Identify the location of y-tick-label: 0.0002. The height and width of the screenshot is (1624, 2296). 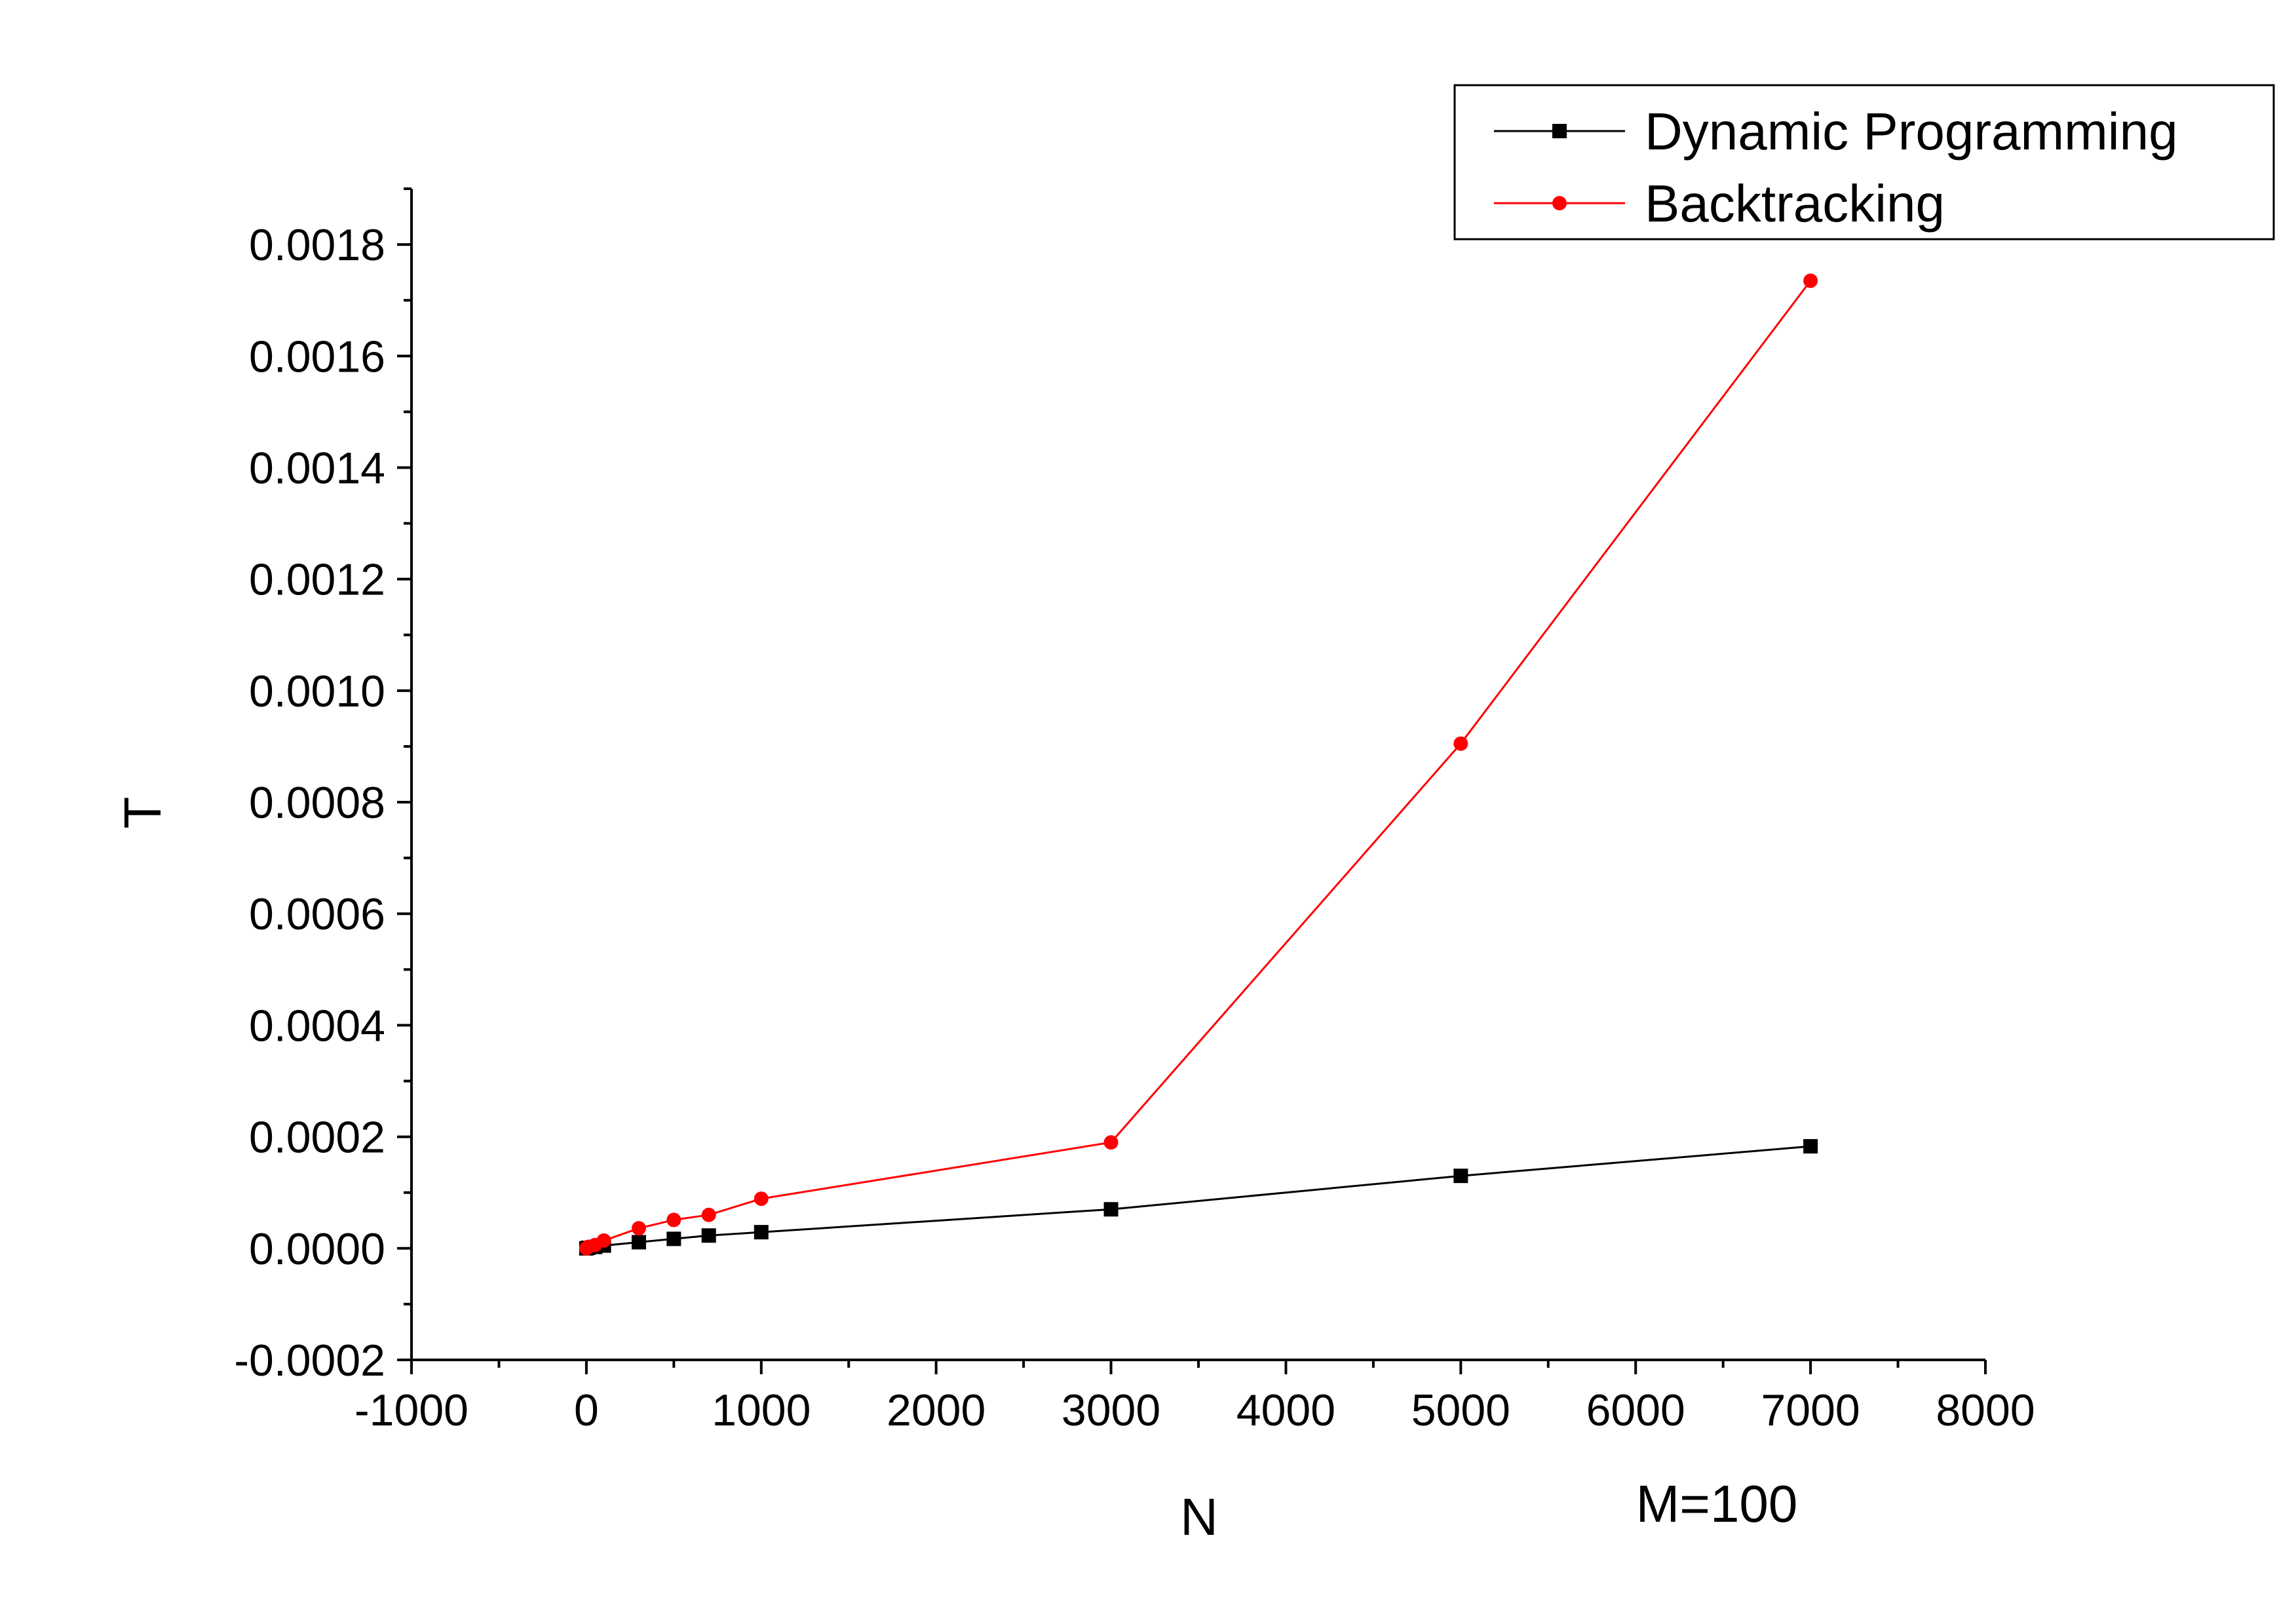
(317, 1138).